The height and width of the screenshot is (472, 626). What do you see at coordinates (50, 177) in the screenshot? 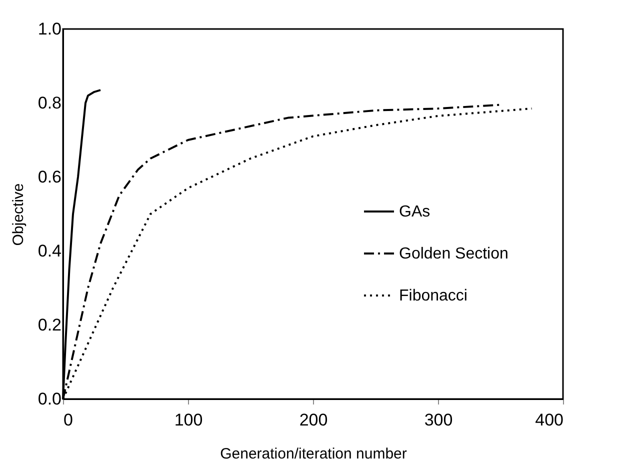
I see `y-tick-label: 0.6` at bounding box center [50, 177].